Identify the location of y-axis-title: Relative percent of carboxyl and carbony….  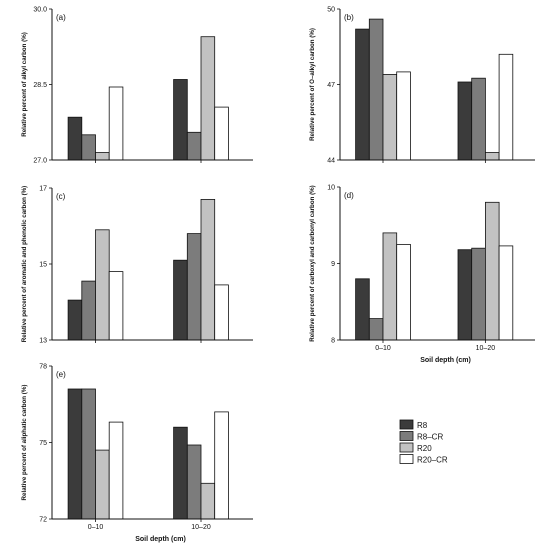
(312, 263).